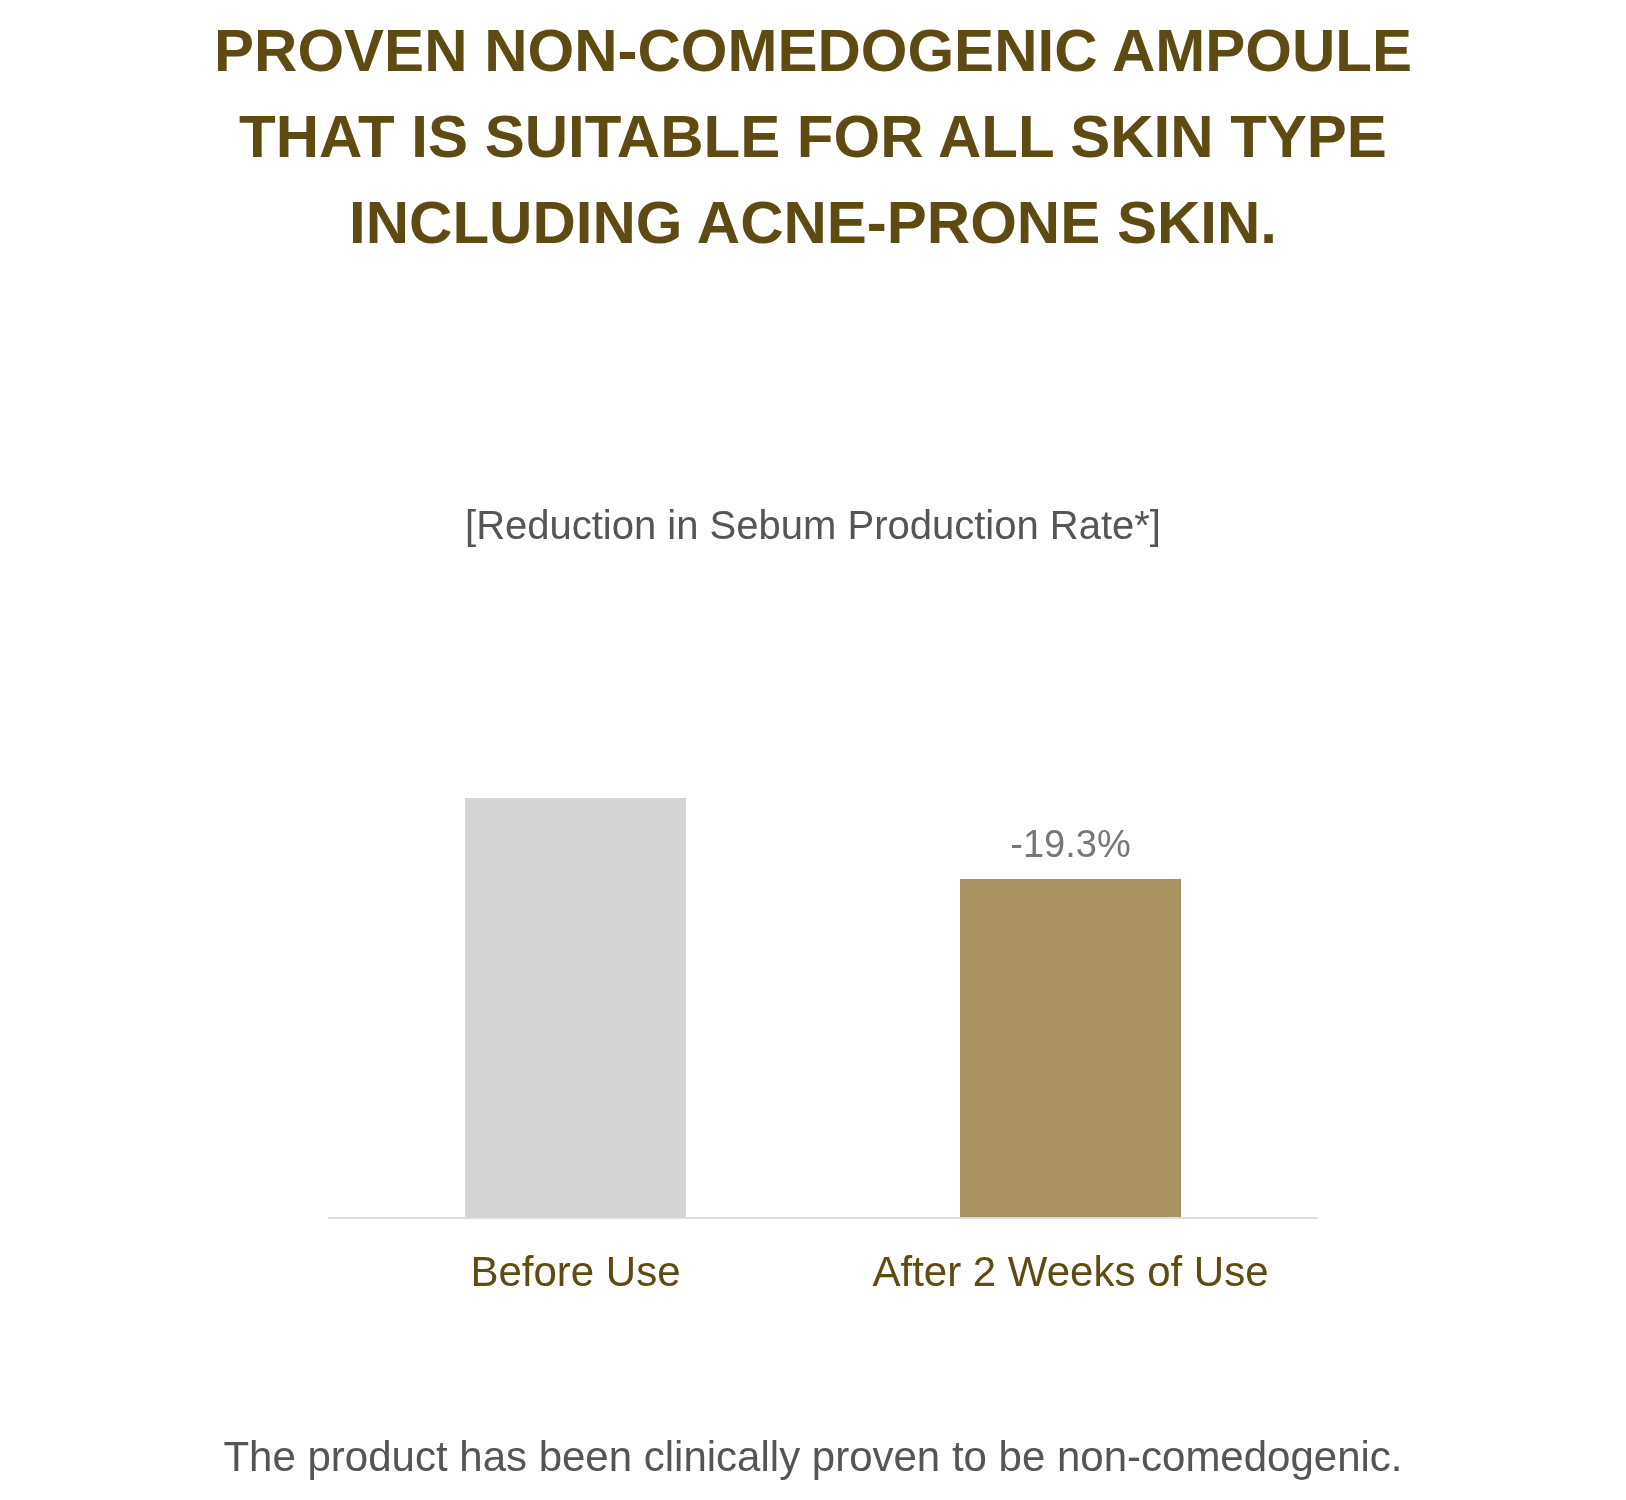 Image resolution: width=1626 pixels, height=1500 pixels. What do you see at coordinates (1070, 1271) in the screenshot?
I see `x-tick-label: After 2 Weeks of Use` at bounding box center [1070, 1271].